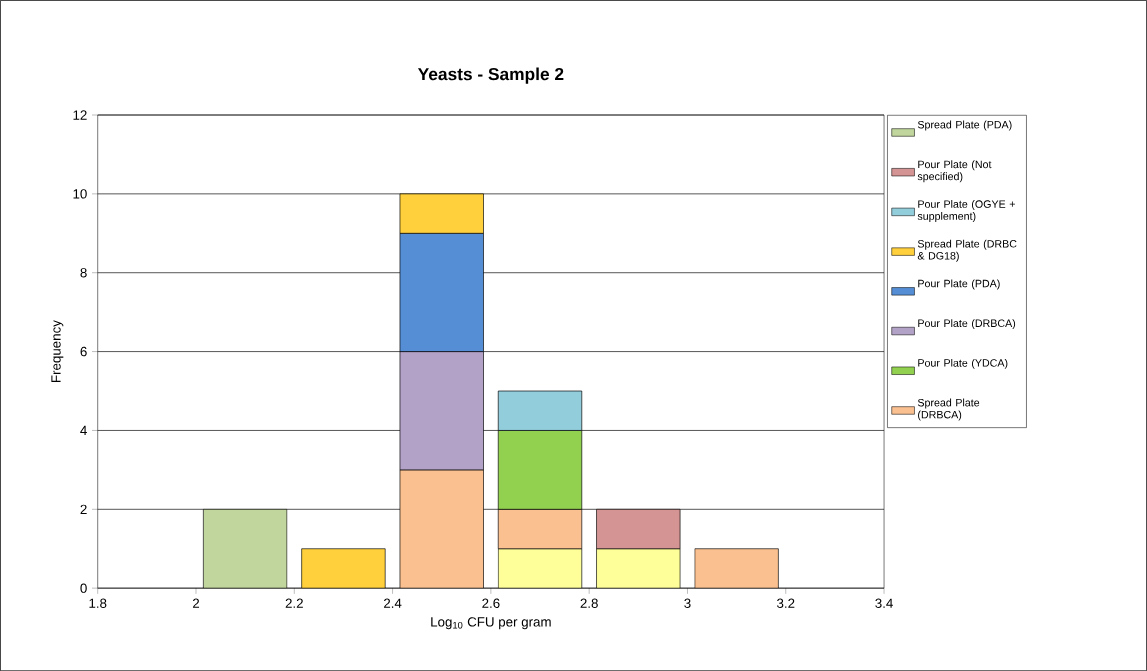 The image size is (1147, 671). I want to click on y-tick-label: 6, so click(83, 351).